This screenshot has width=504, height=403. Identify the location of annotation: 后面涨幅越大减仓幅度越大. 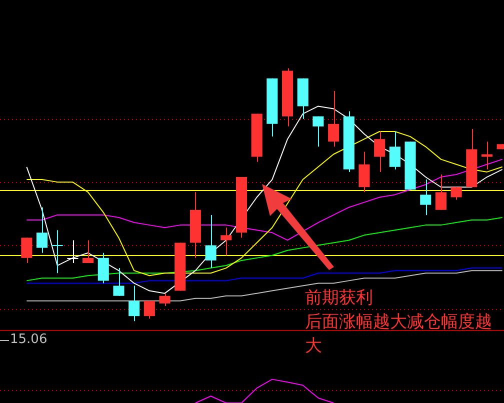
(399, 334).